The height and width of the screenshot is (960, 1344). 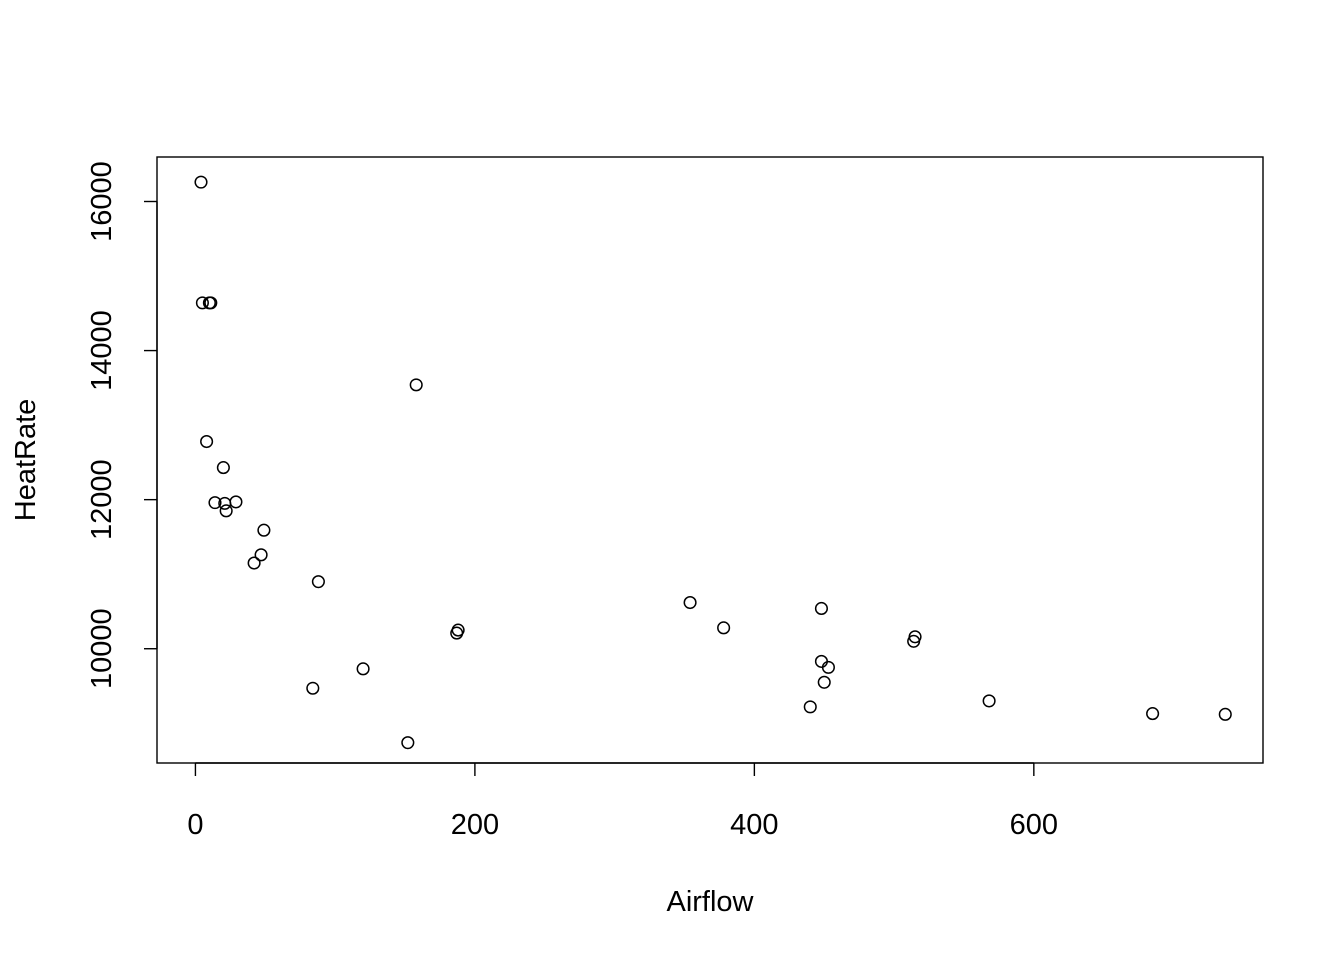 I want to click on y-axis-label: HeatRate, so click(x=26, y=460).